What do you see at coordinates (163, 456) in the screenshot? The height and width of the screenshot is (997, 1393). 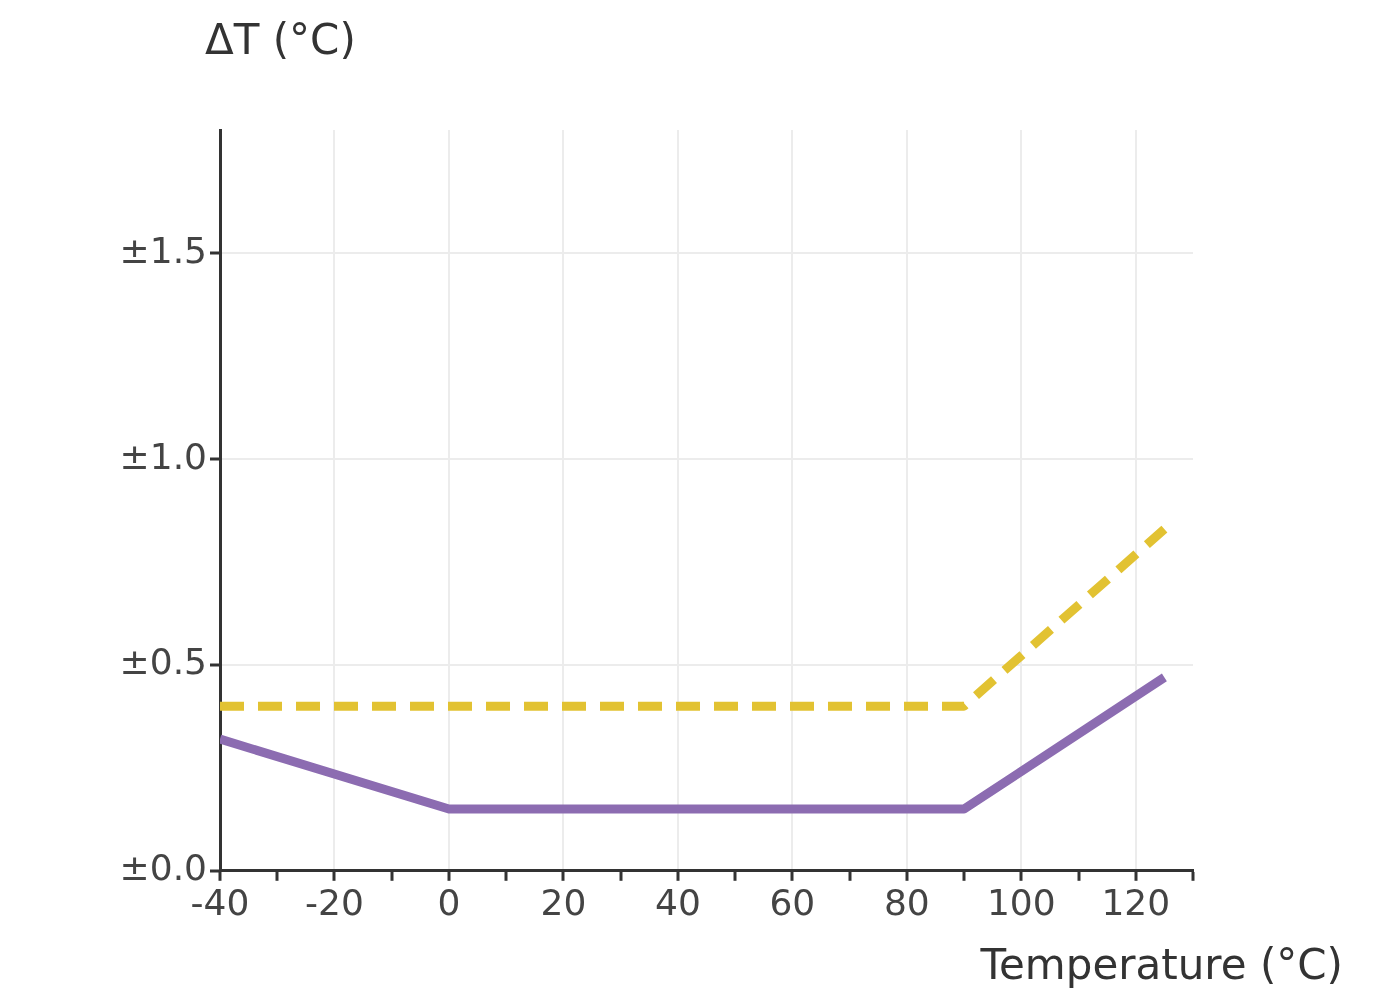 I see `y-tick-label: ±1.0` at bounding box center [163, 456].